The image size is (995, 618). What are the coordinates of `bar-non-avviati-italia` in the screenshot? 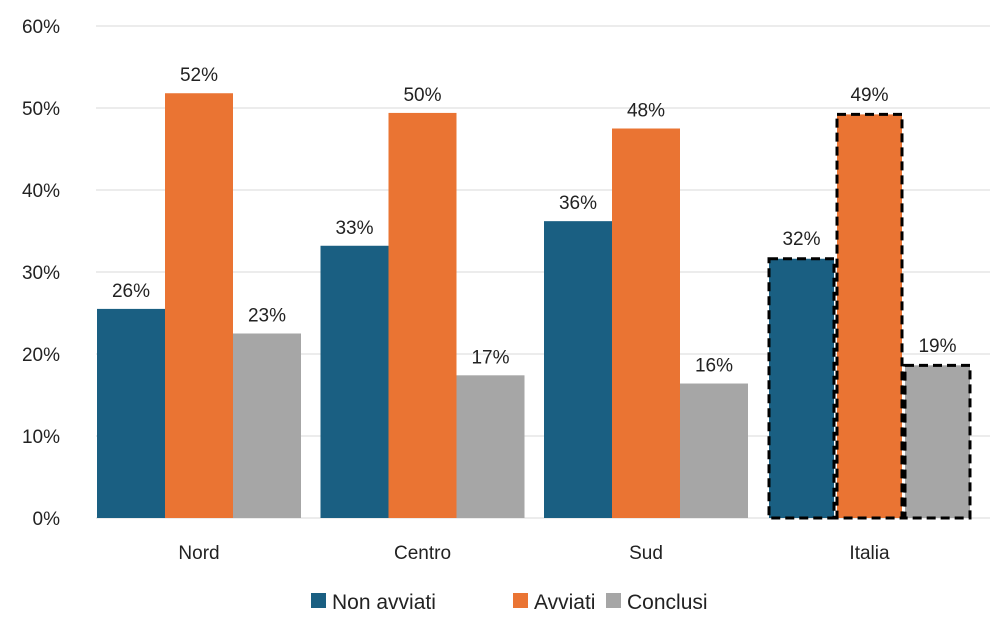 It's located at (801, 388).